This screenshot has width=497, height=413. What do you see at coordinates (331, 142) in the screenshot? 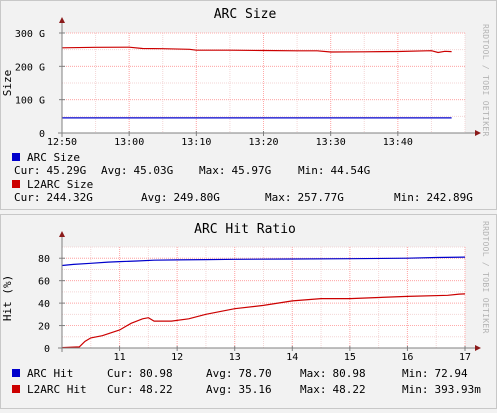
I see `x-tick-label: 13:30` at bounding box center [331, 142].